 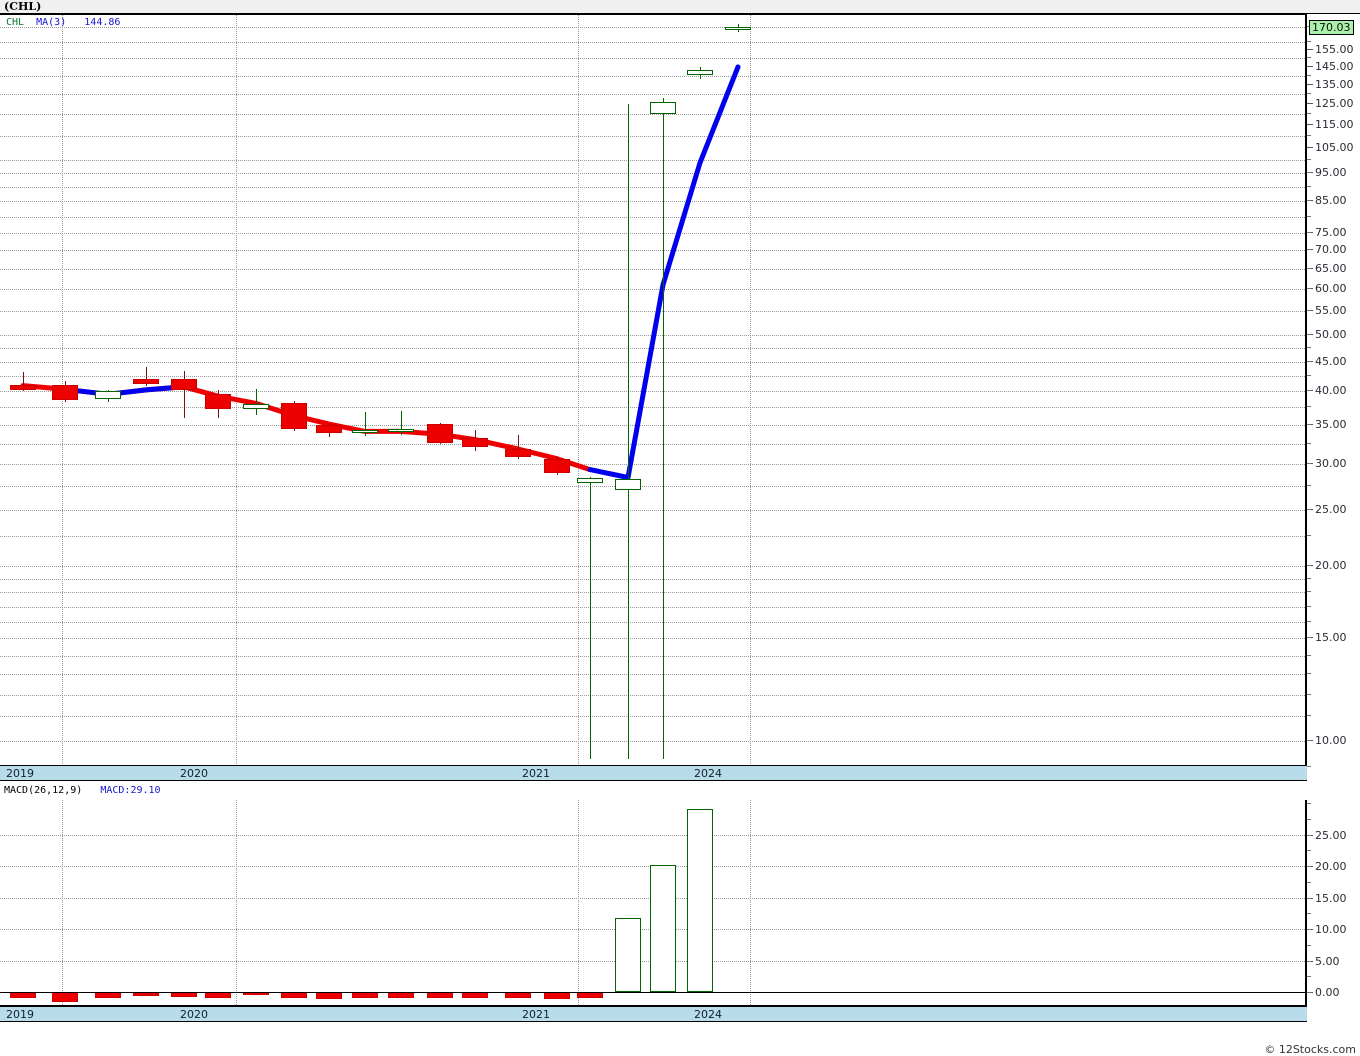 What do you see at coordinates (1331, 740) in the screenshot?
I see `price-axis-tick-label: 10.00` at bounding box center [1331, 740].